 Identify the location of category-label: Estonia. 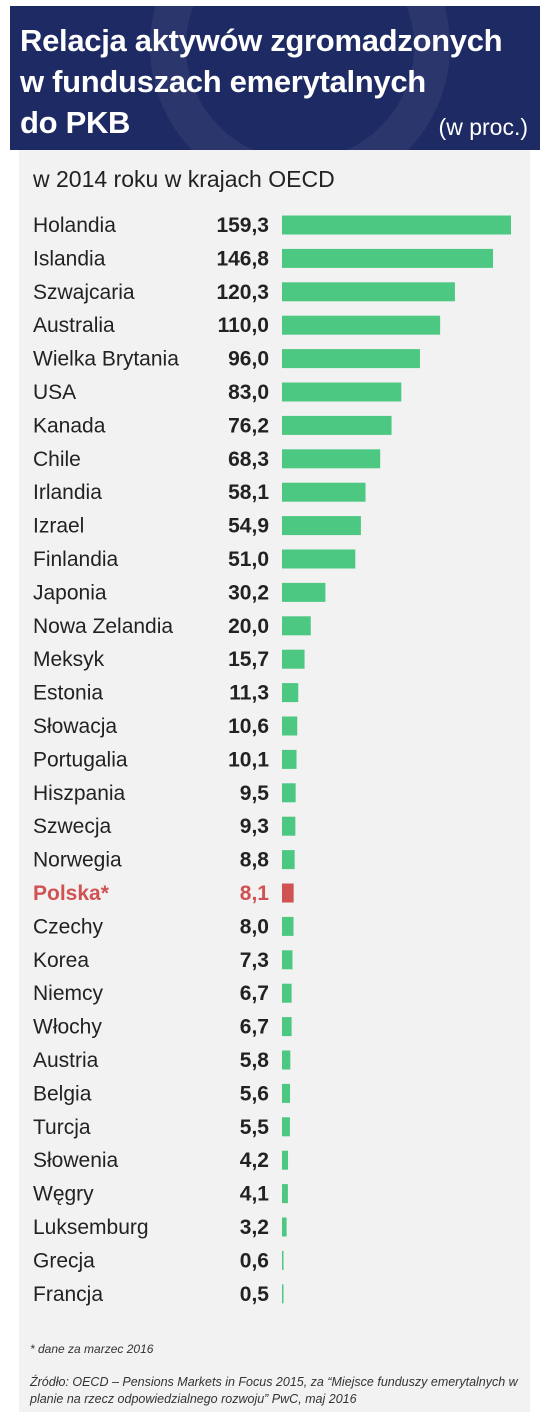
(68, 693).